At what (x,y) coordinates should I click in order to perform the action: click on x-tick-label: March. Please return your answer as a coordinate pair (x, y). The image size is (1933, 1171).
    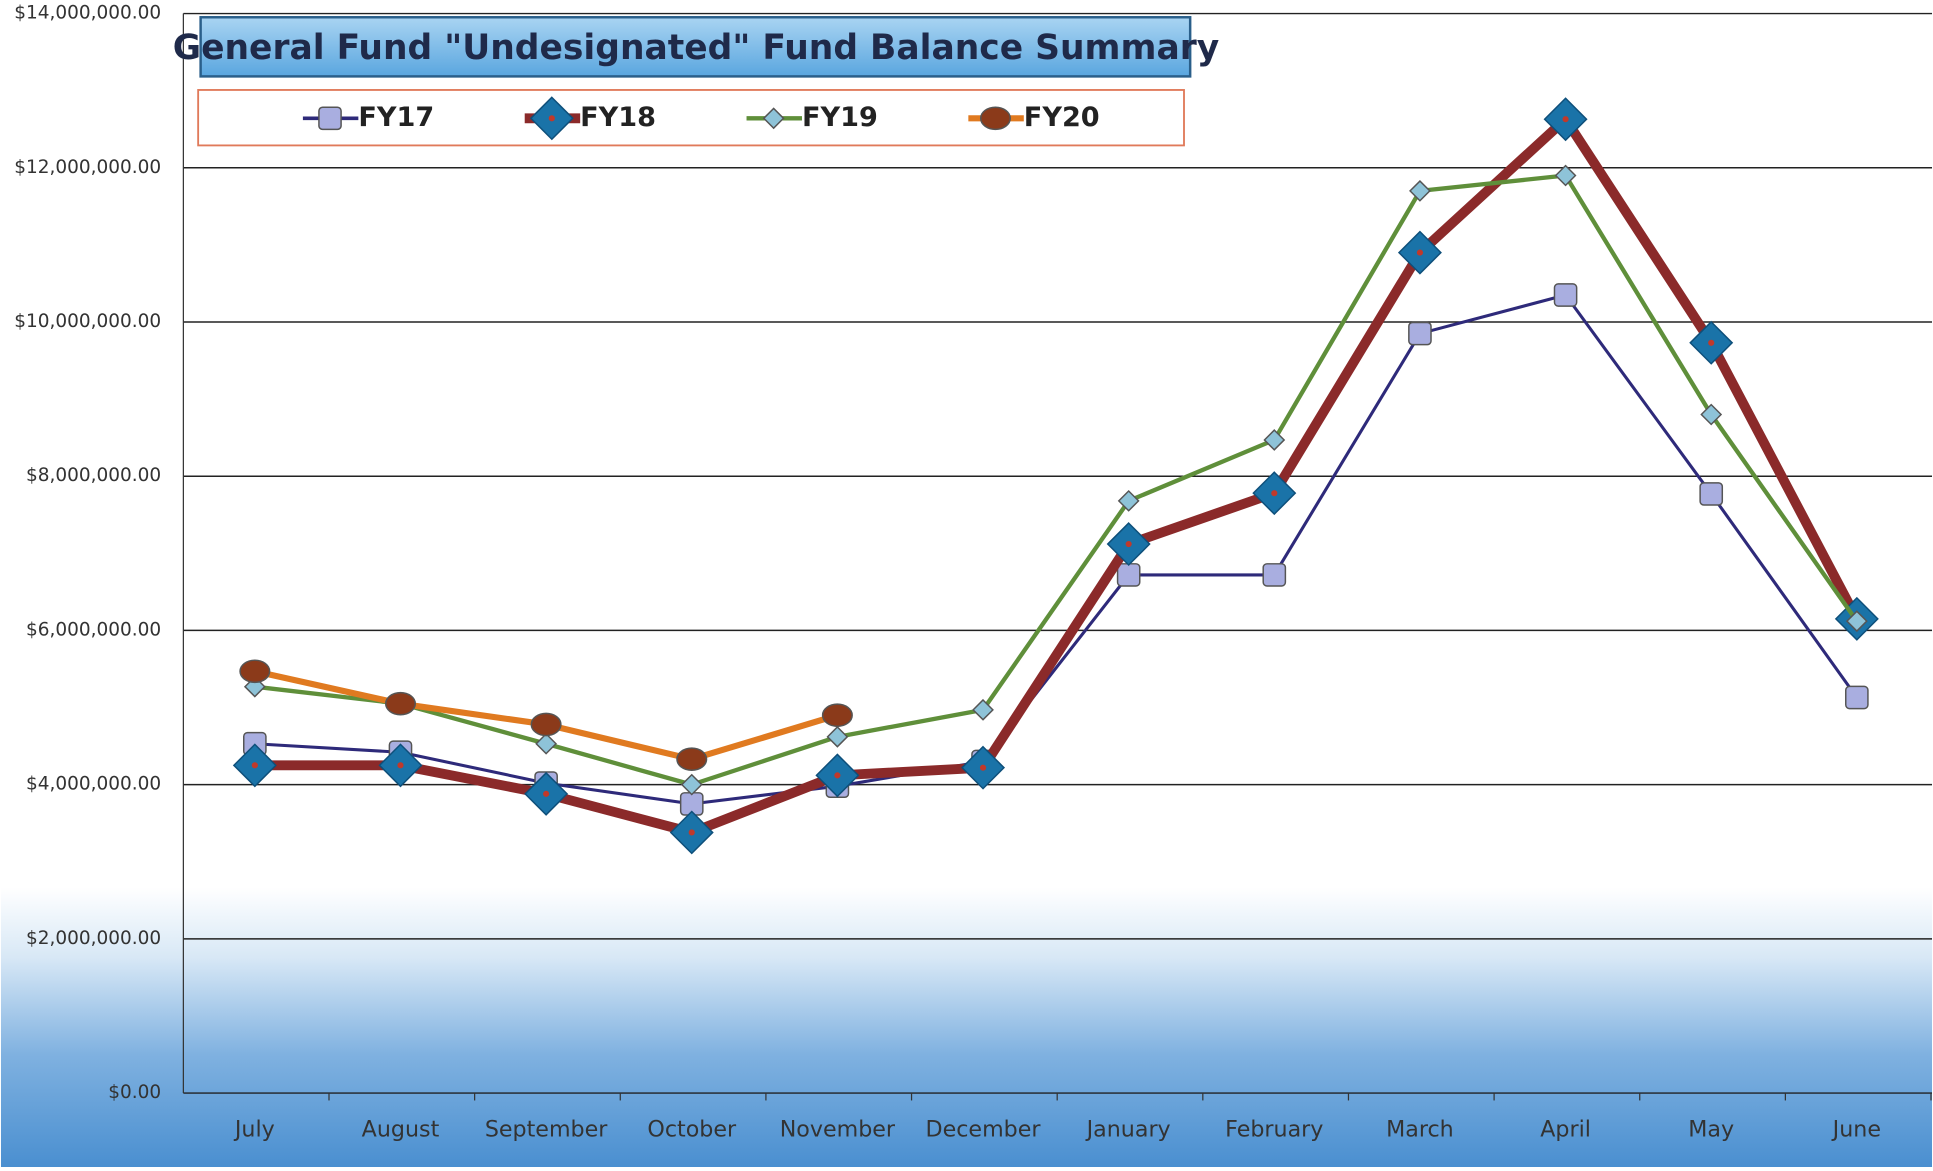
    Looking at the image, I should click on (1420, 1130).